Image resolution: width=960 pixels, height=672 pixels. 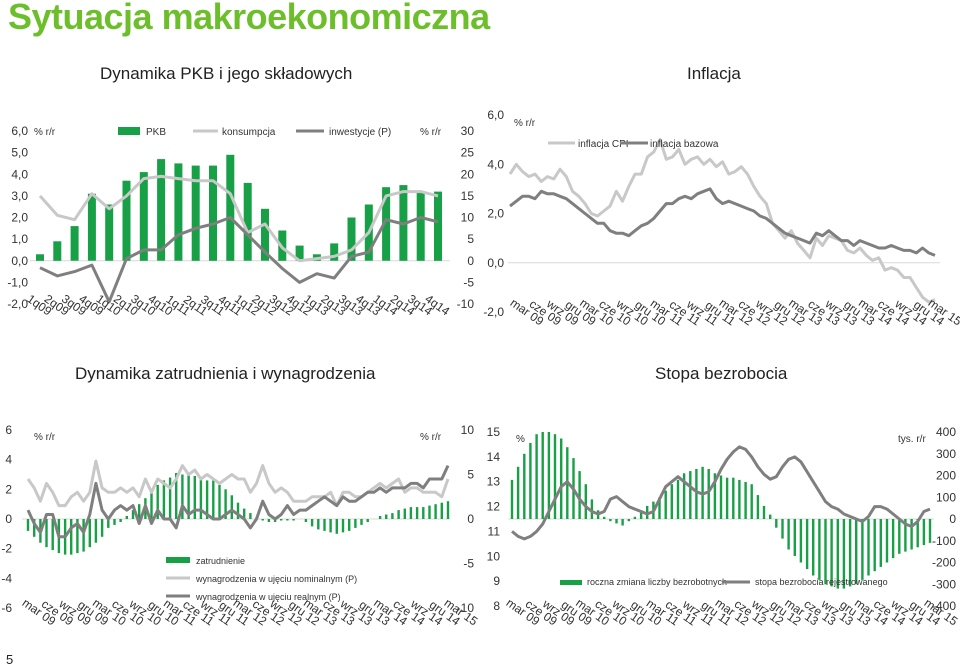 I want to click on investment-line, so click(x=239, y=260).